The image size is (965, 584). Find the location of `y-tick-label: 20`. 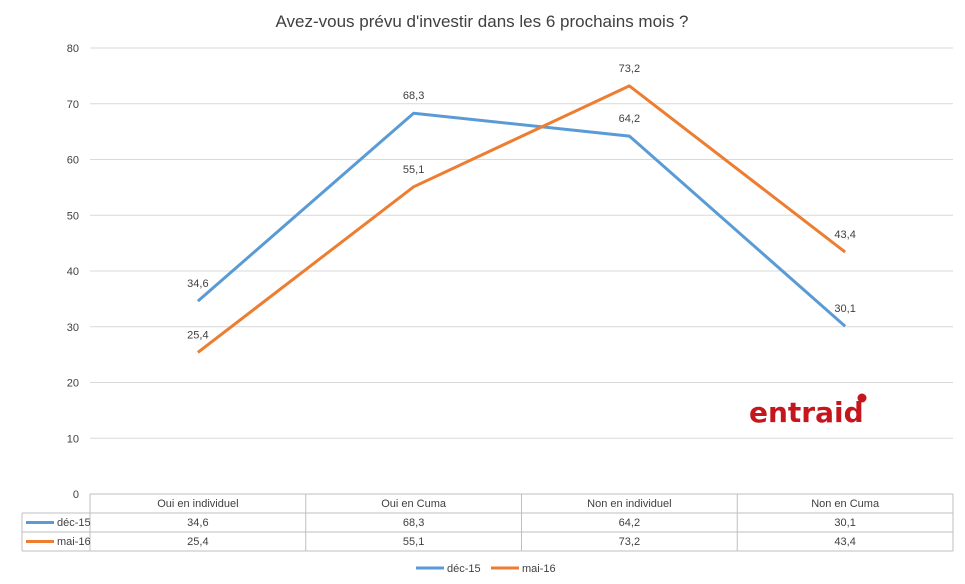

y-tick-label: 20 is located at coordinates (73, 384).